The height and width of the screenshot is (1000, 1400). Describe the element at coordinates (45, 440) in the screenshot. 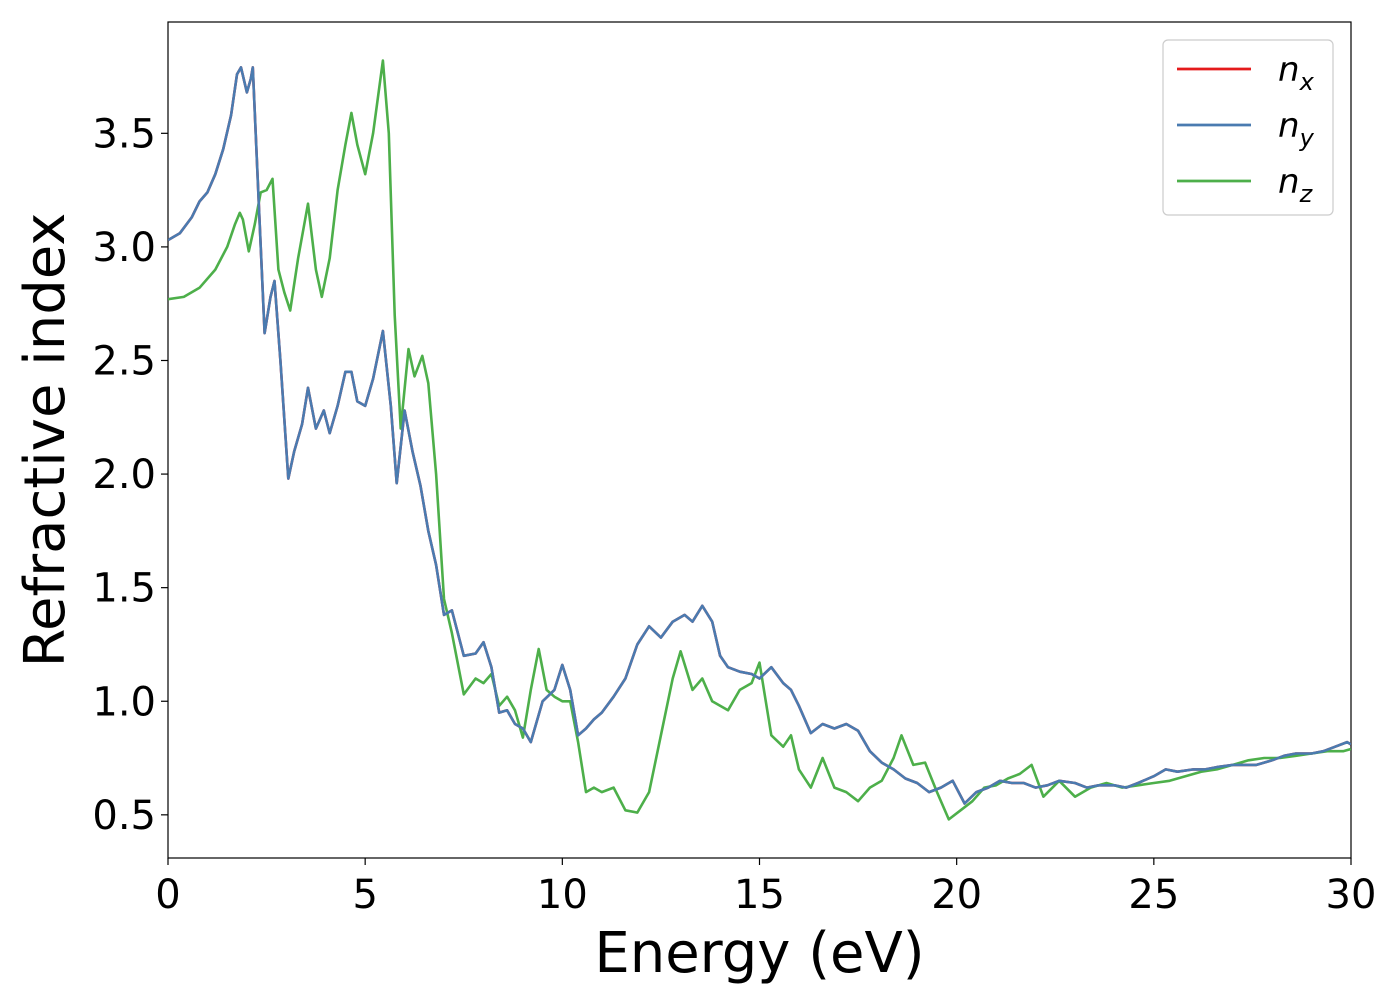

I see `y-axis-title: Refractive index` at that location.